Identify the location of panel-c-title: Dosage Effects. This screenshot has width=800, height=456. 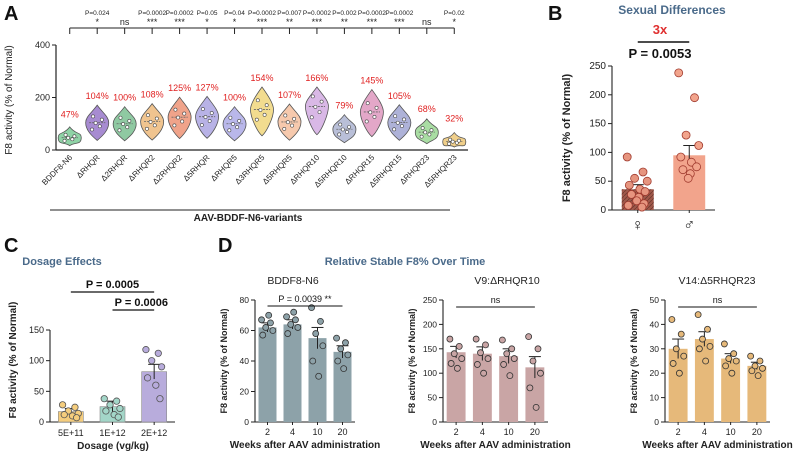
(61, 262).